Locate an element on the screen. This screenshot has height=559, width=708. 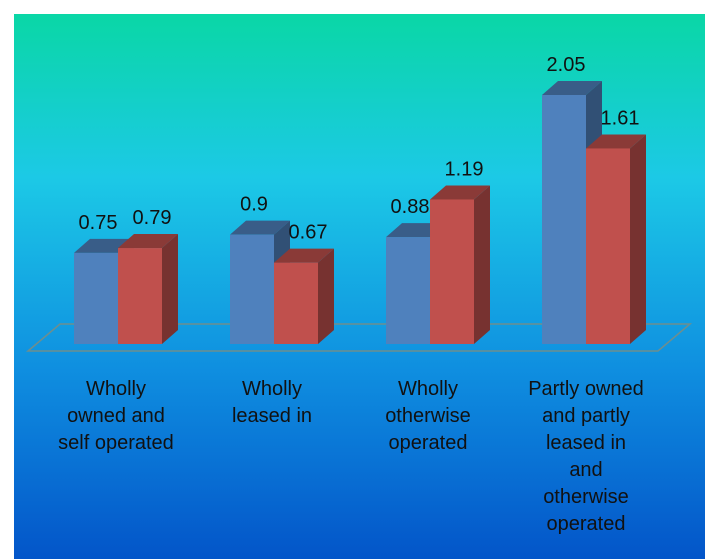
bar-s2-c2 is located at coordinates (304, 296).